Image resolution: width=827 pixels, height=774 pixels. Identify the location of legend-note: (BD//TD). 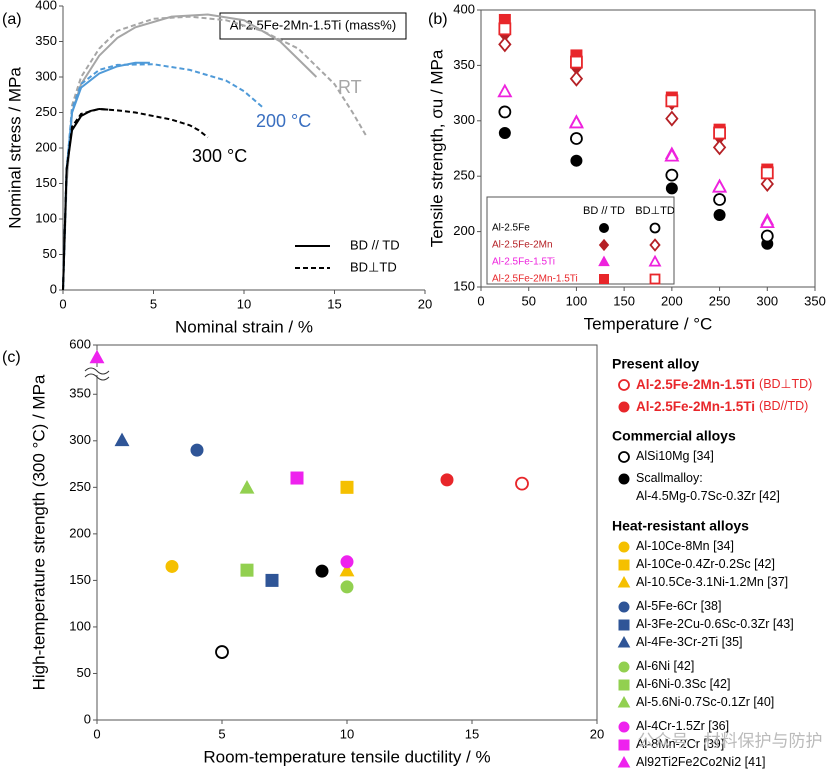
(783, 406).